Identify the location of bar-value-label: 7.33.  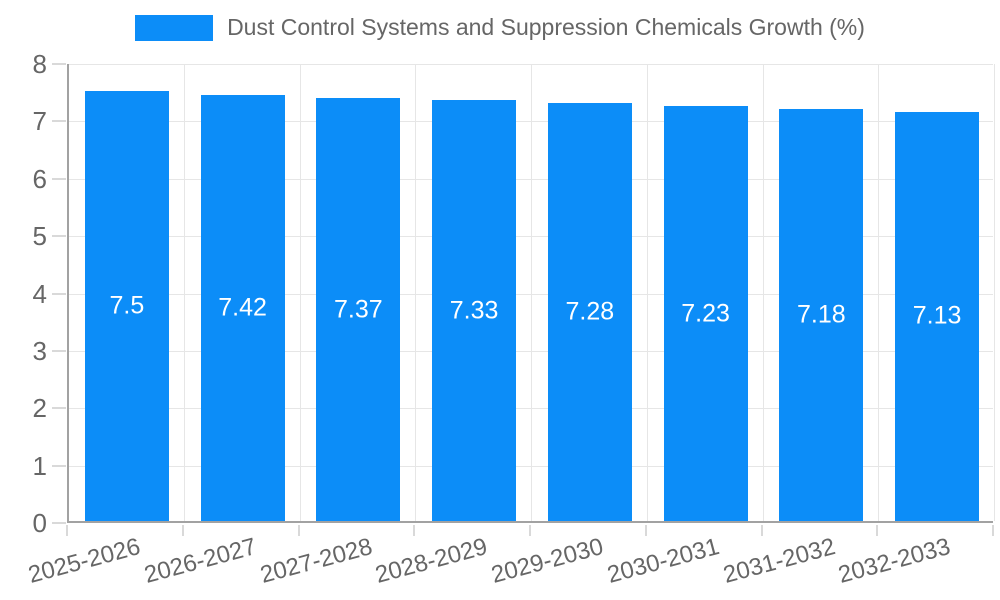
(474, 310).